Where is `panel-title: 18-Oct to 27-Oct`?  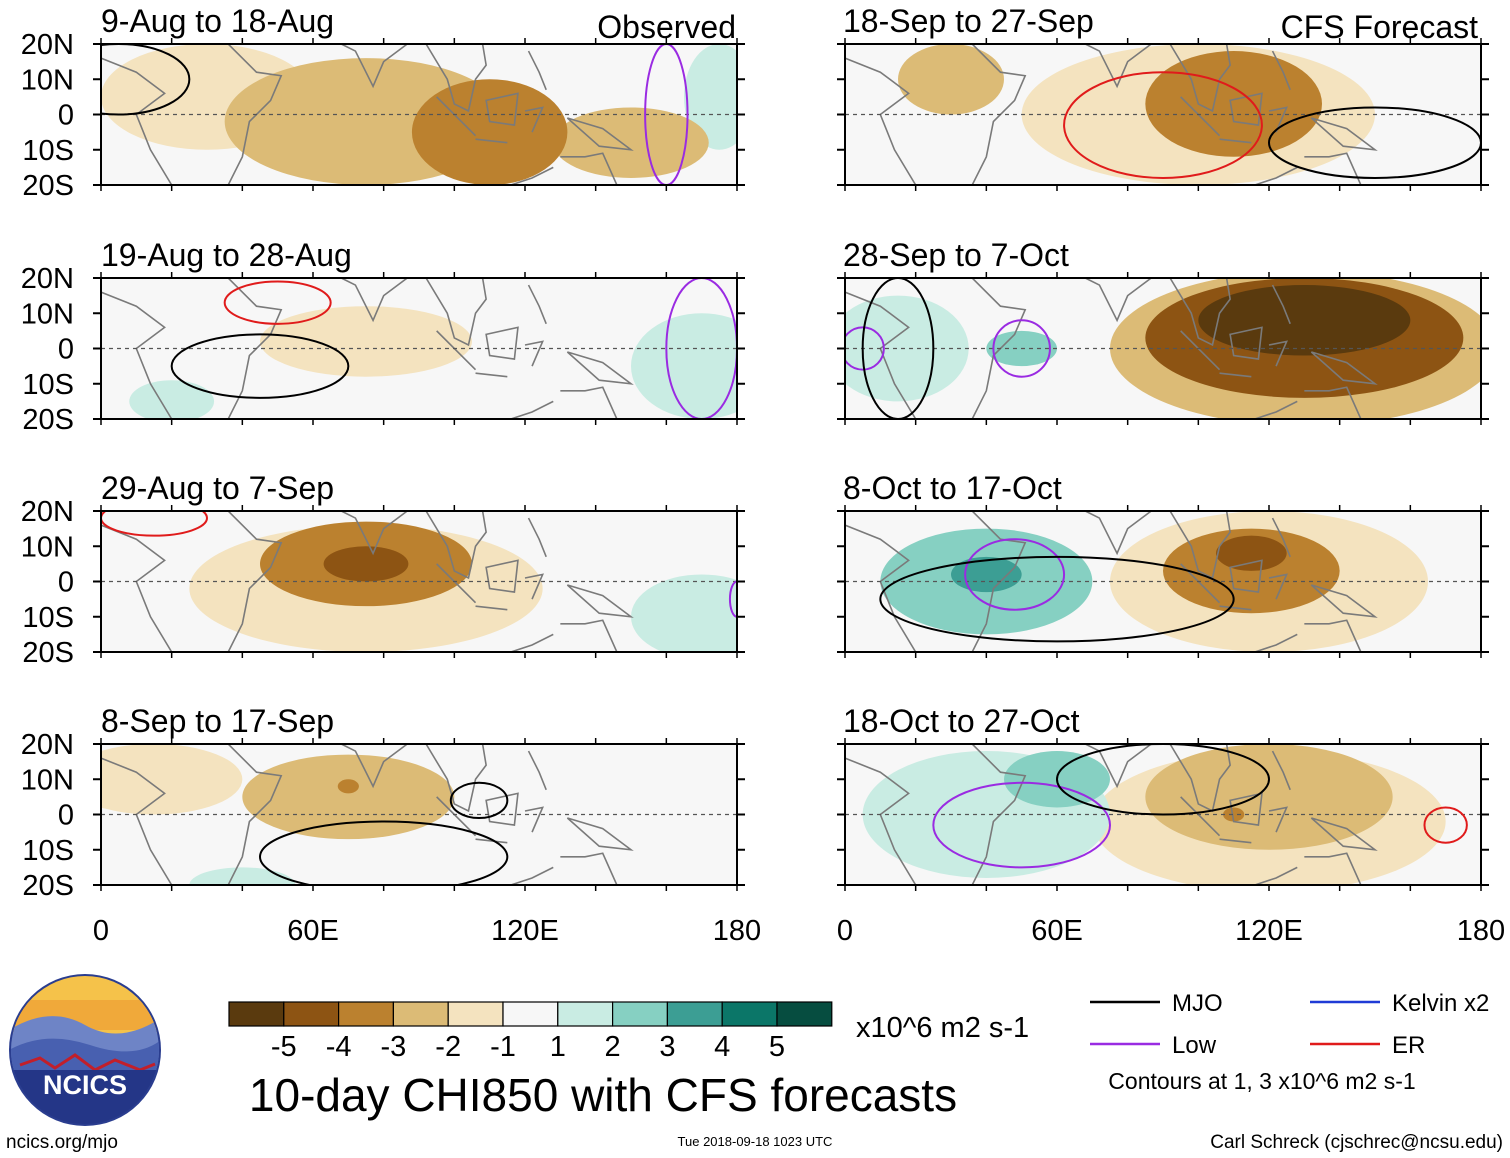 panel-title: 18-Oct to 27-Oct is located at coordinates (961, 721).